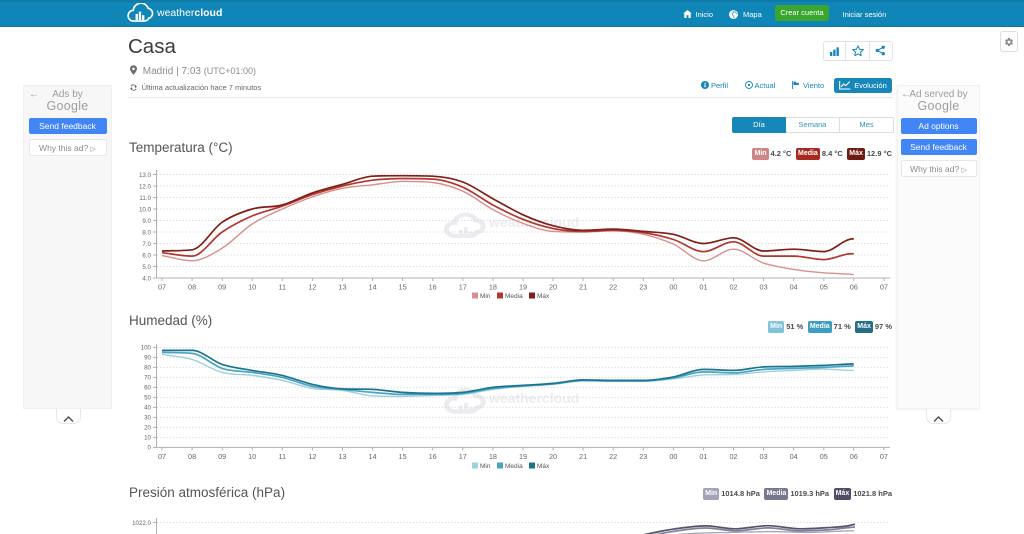 Image resolution: width=1024 pixels, height=534 pixels. What do you see at coordinates (147, 388) in the screenshot?
I see `svg-text: 60` at bounding box center [147, 388].